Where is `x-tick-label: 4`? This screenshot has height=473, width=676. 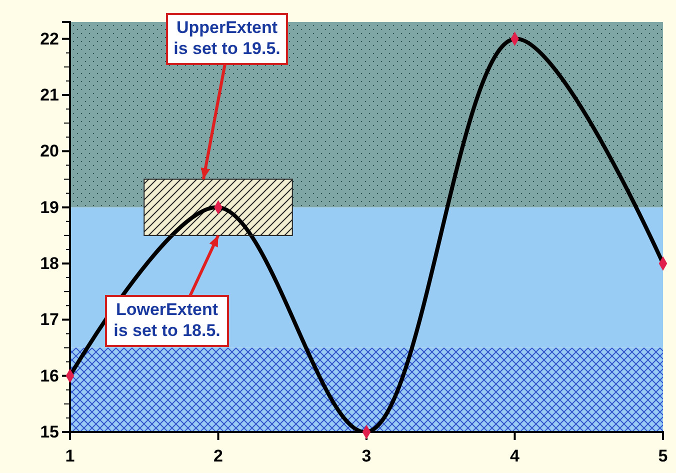
x-tick-label: 4 is located at coordinates (515, 456).